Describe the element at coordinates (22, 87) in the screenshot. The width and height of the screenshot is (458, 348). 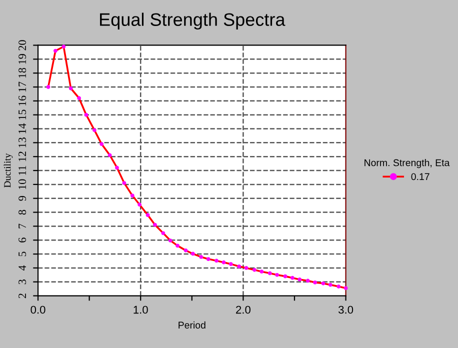
I see `y-tick-label: 17` at that location.